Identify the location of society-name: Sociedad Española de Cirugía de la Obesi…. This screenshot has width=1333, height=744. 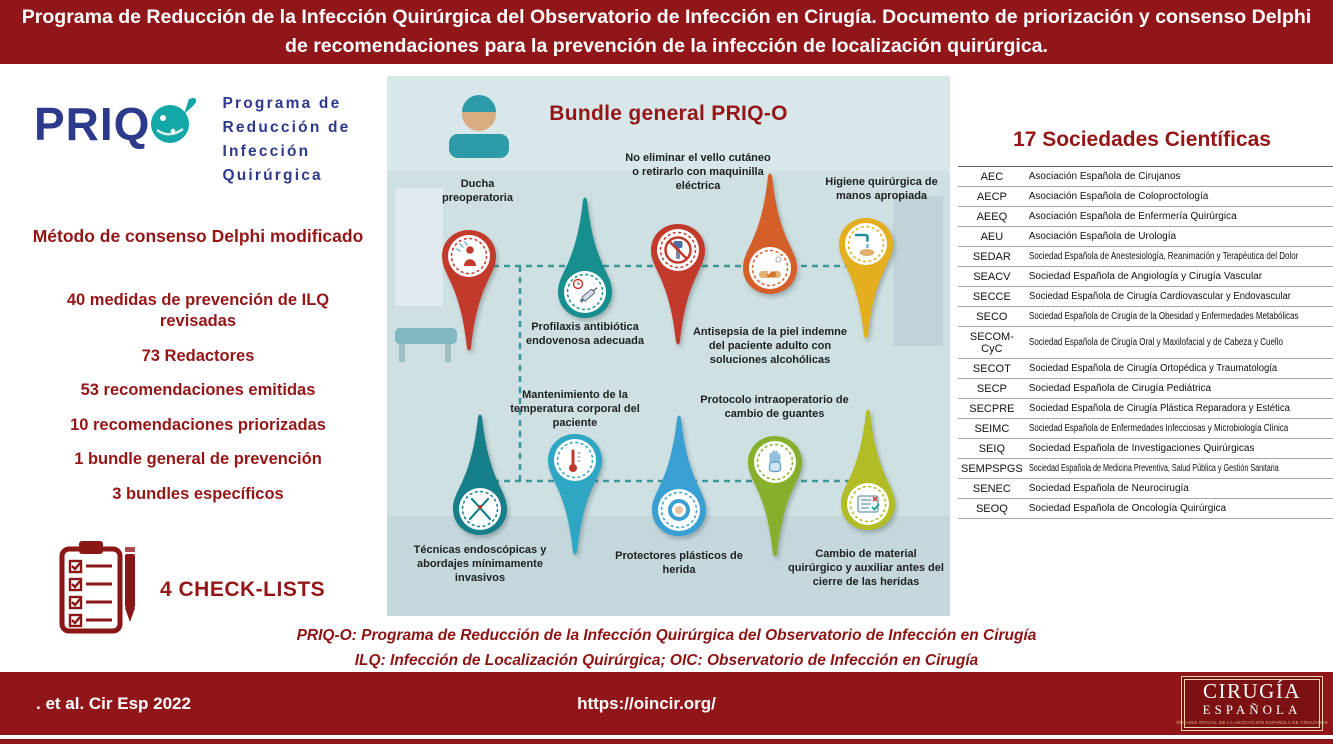
(1163, 316).